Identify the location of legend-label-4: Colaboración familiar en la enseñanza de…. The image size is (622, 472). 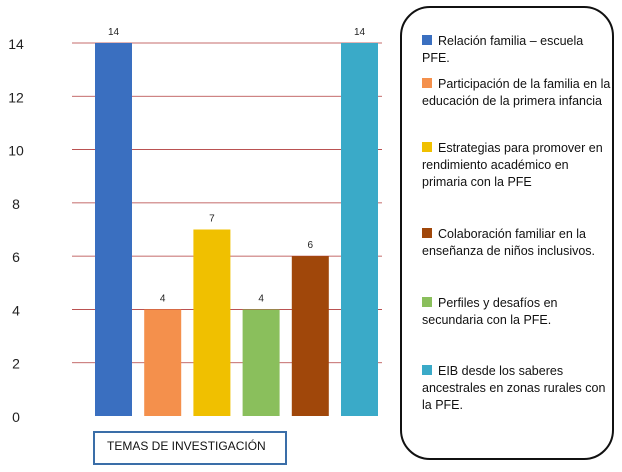
(509, 242).